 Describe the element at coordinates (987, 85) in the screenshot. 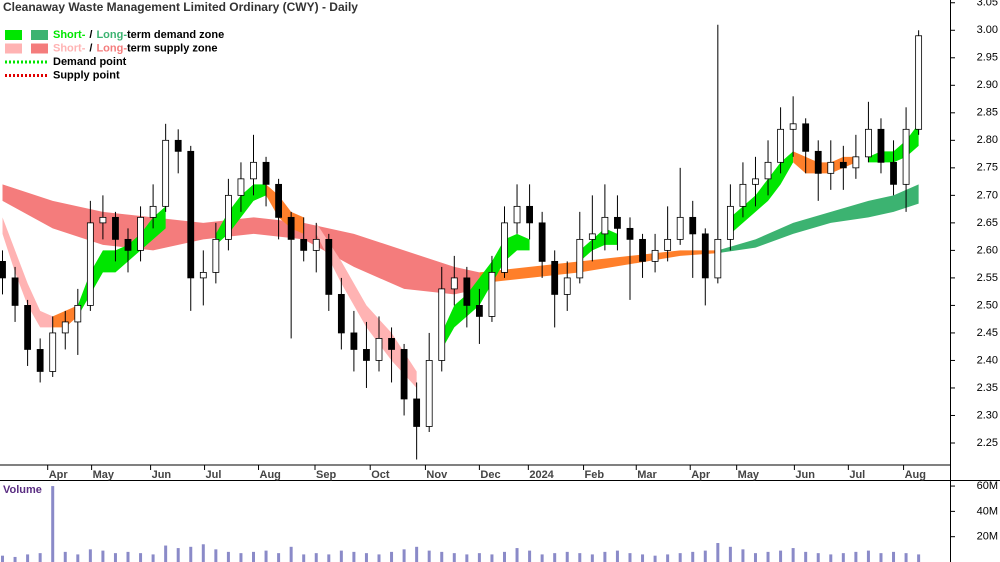

I see `y-tick-label: 2.90` at that location.